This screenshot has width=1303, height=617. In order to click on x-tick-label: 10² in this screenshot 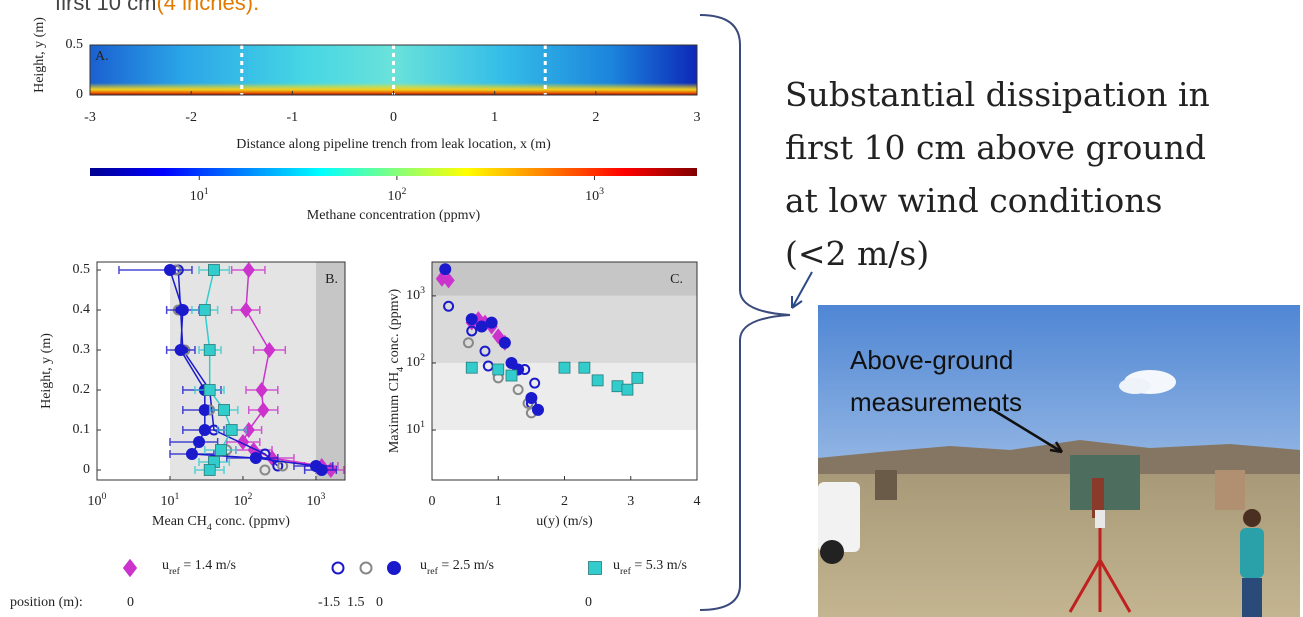, I will do `click(243, 500)`.